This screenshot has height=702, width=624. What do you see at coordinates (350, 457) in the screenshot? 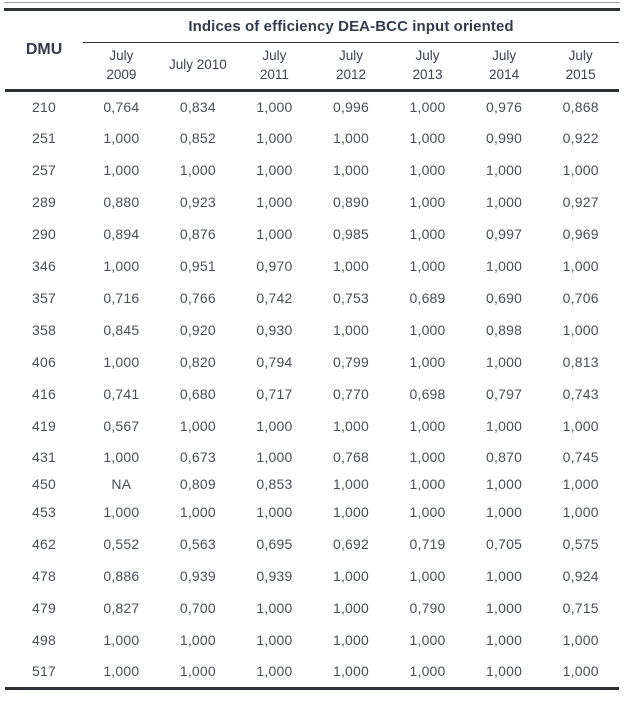
I see `value-cell: 0,768` at bounding box center [350, 457].